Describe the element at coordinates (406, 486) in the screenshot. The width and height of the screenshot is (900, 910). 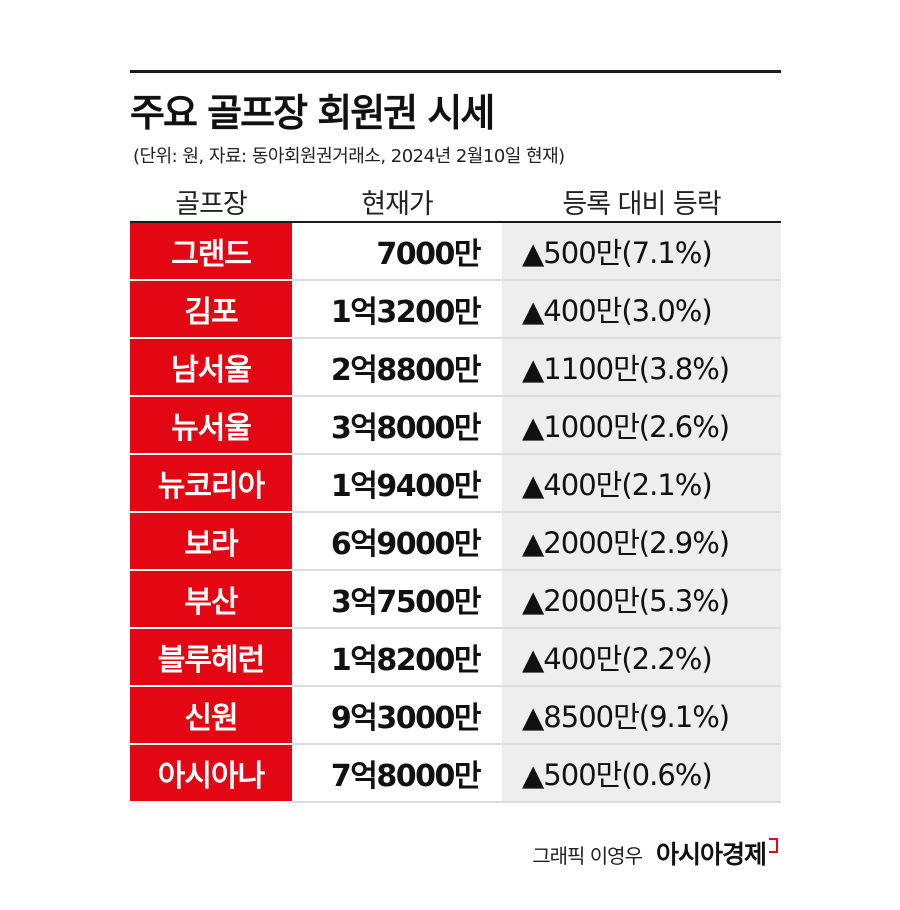
I see `cell-current-price: 1억9400만` at that location.